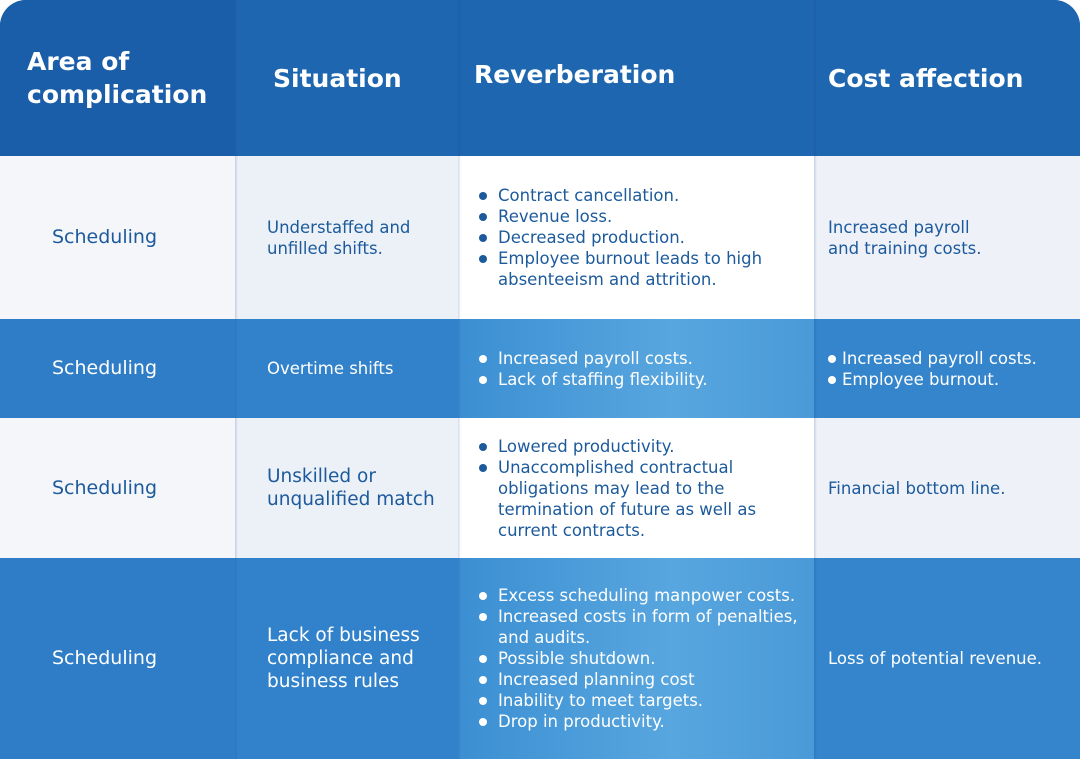 The width and height of the screenshot is (1080, 759). Describe the element at coordinates (642, 721) in the screenshot. I see `list-item: Drop in productivity.` at that location.